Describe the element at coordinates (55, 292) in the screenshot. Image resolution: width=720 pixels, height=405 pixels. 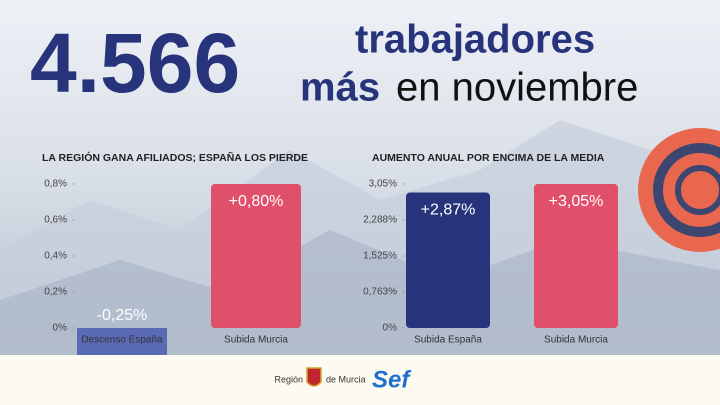
I see `y-tick-label: 0,2%` at that location.